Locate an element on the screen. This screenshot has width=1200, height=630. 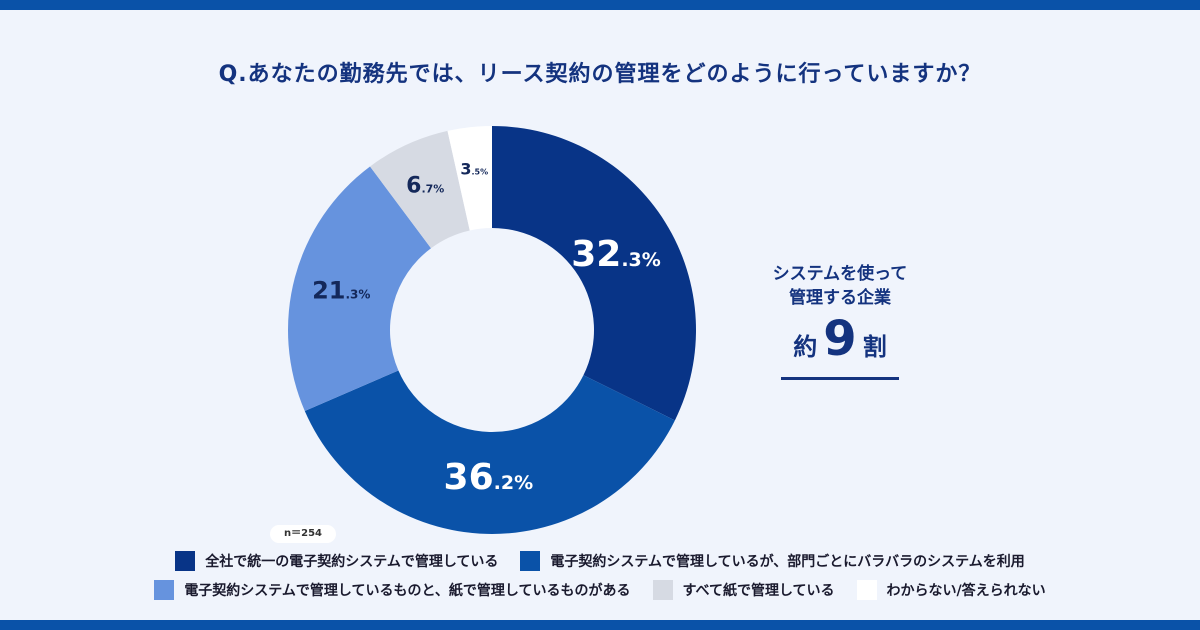
callout-line1: システムを使って is located at coordinates (840, 274).